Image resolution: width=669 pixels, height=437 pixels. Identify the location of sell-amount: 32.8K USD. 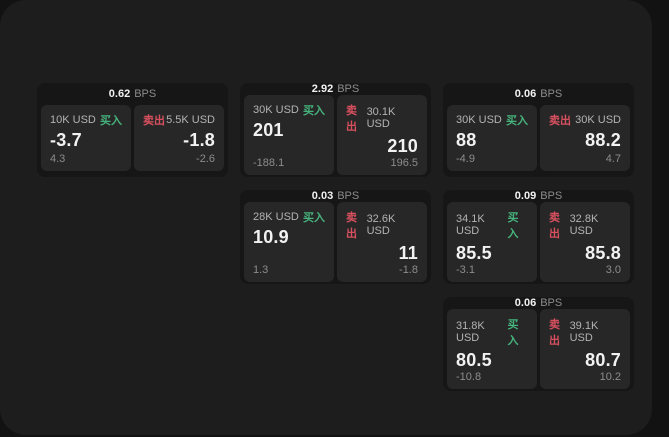
(584, 225).